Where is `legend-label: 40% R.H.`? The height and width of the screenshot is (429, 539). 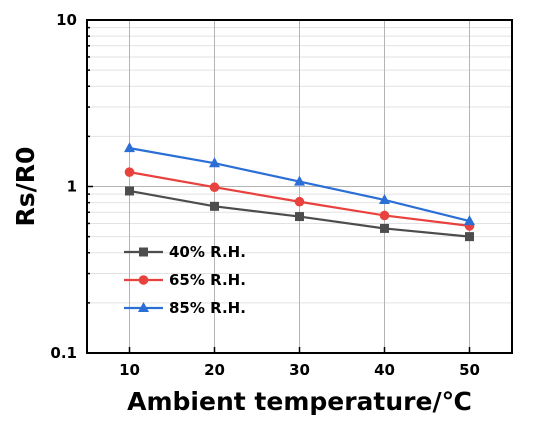
legend-label: 40% R.H. is located at coordinates (207, 252).